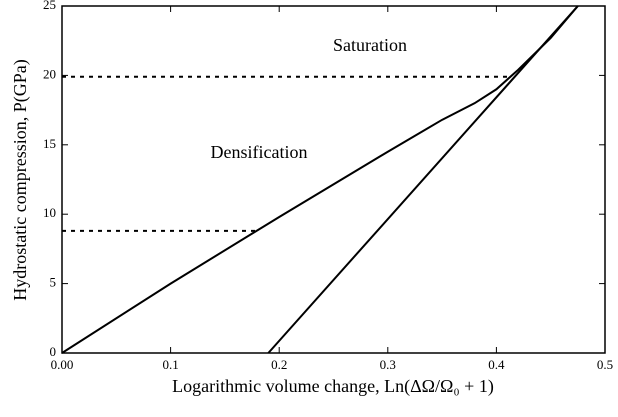  I want to click on y-tick-label: 10, so click(49, 212).